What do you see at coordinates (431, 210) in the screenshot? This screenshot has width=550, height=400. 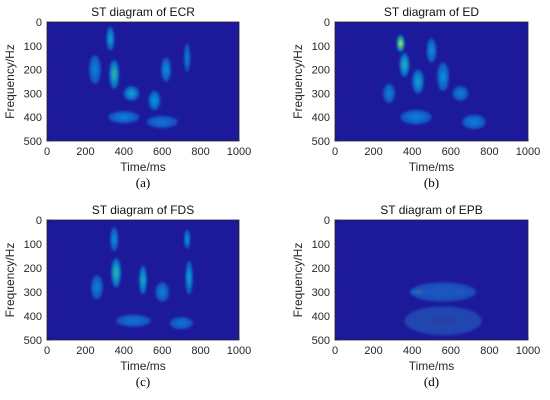 I see `chart-title: ST diagram of EPB` at bounding box center [431, 210].